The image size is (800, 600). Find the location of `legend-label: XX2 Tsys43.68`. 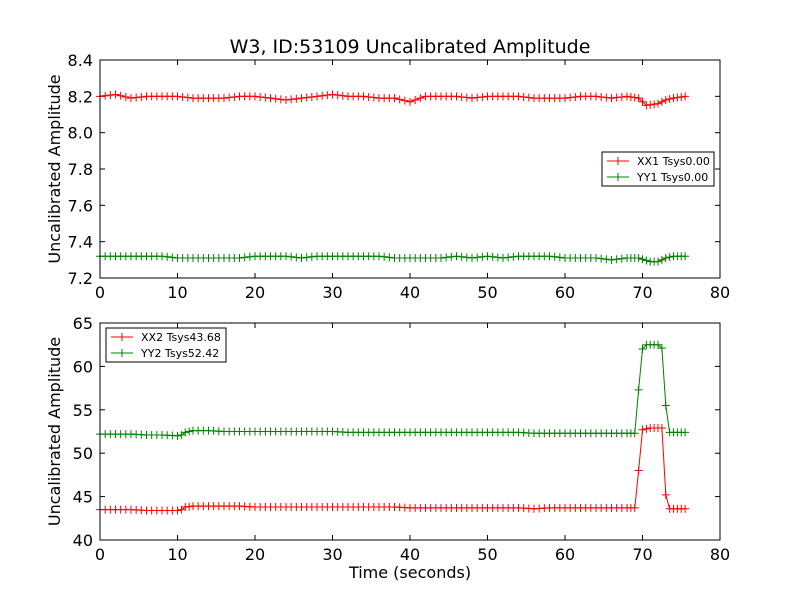

legend-label: XX2 Tsys43.68 is located at coordinates (181, 337).